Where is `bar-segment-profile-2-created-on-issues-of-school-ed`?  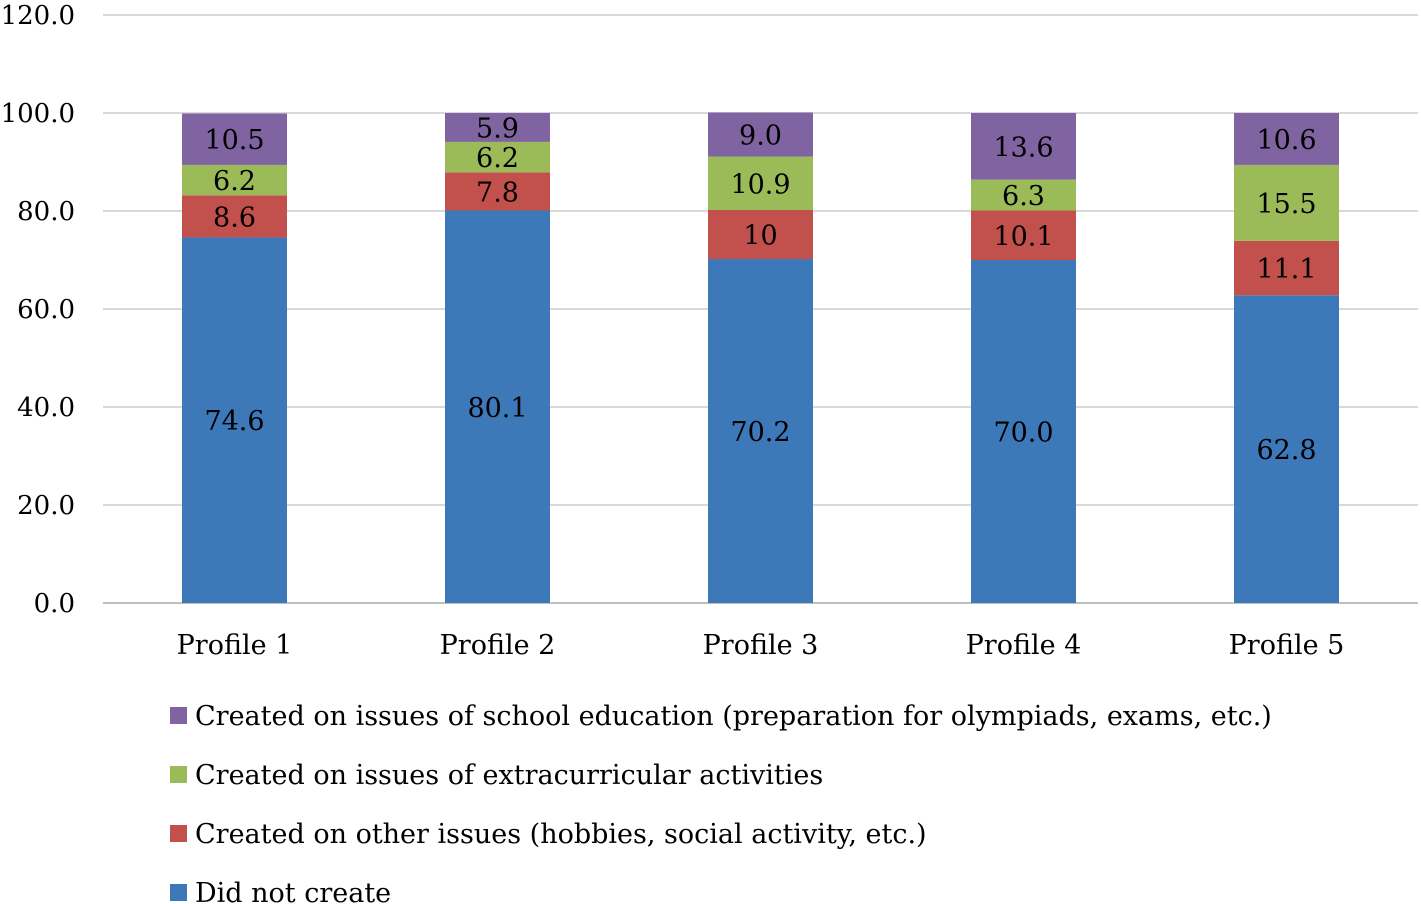
bar-segment-profile-2-created-on-issues-of-school-ed is located at coordinates (497, 127).